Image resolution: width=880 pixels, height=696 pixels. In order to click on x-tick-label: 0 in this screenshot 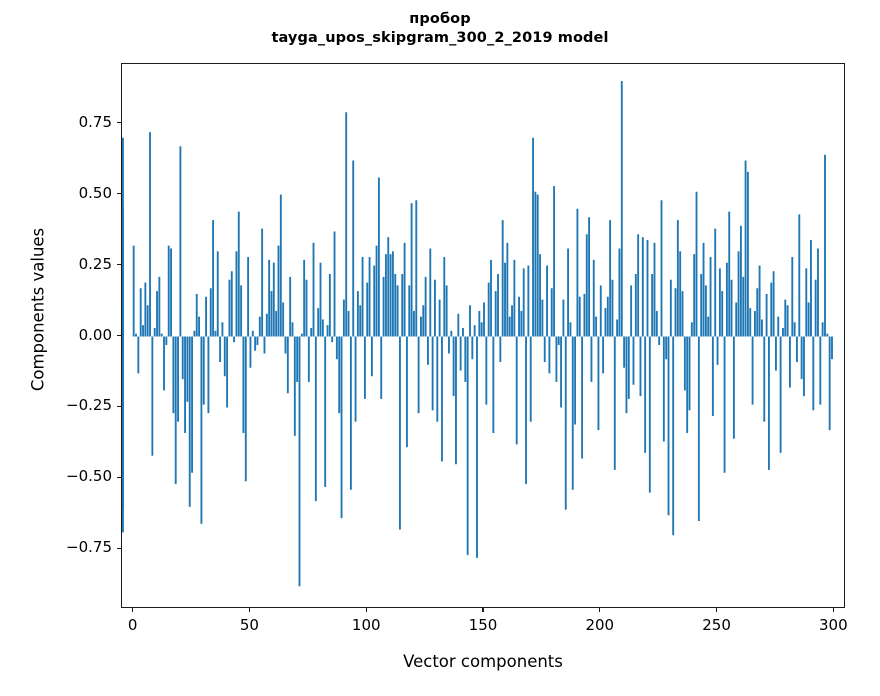, I will do `click(132, 625)`.